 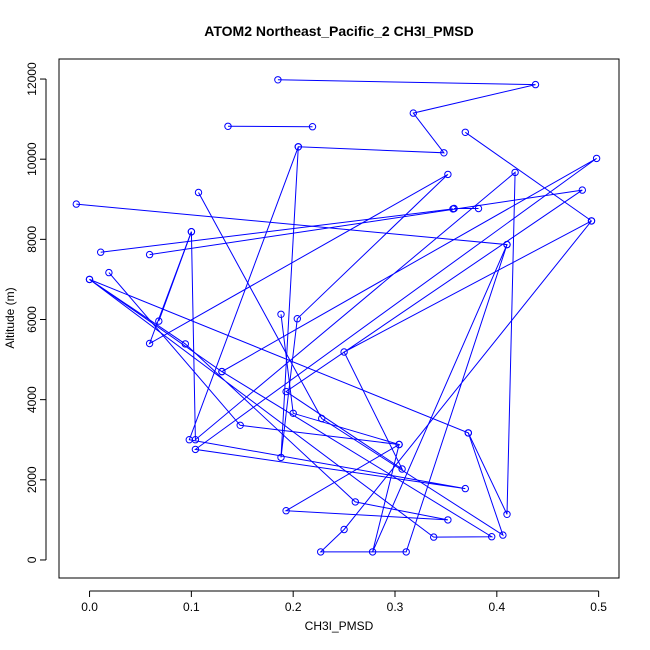 What do you see at coordinates (191, 607) in the screenshot?
I see `x-tick-label: 0.1` at bounding box center [191, 607].